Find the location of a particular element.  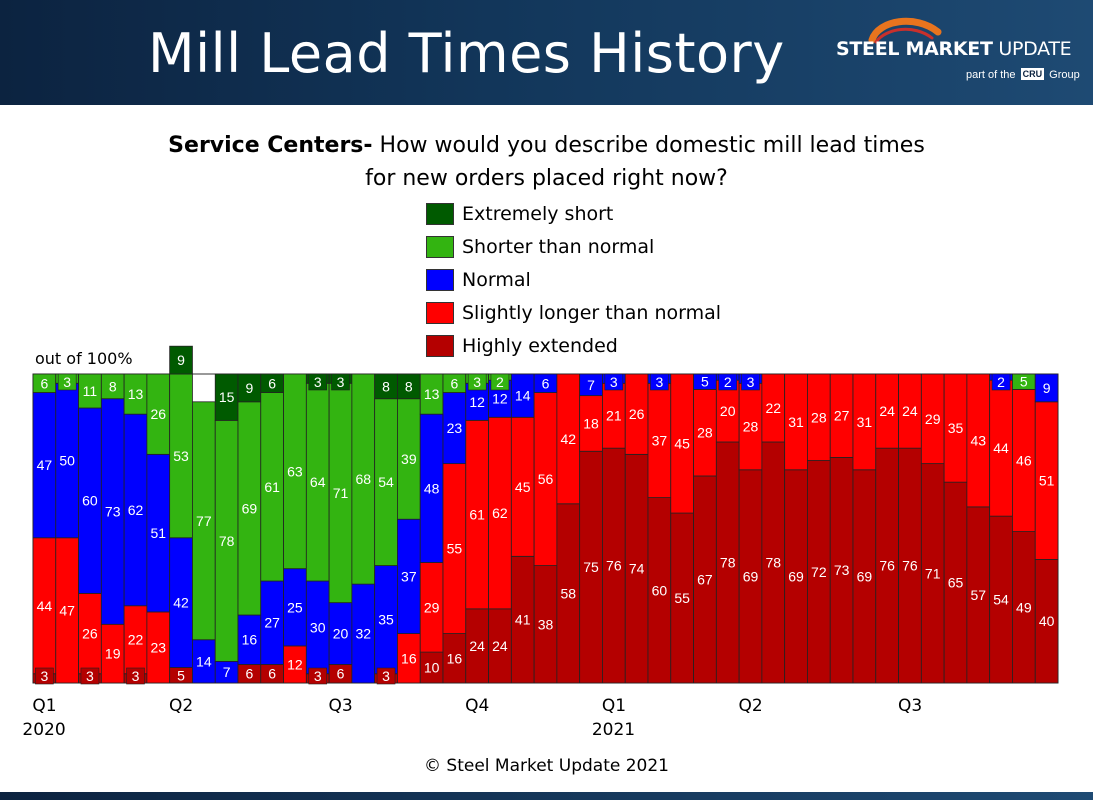

data-label-normal-18: 23 is located at coordinates (455, 428).